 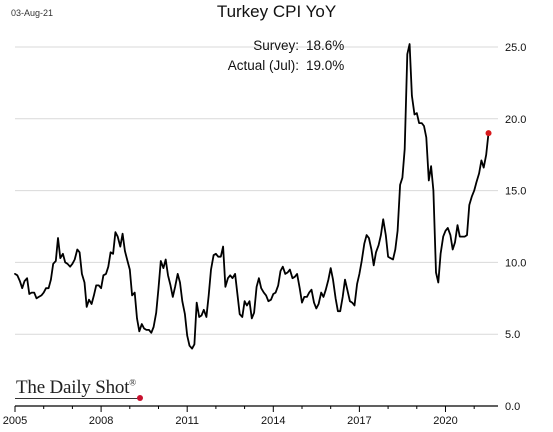 I want to click on date-stamp: 03-Aug-21, so click(x=32, y=13).